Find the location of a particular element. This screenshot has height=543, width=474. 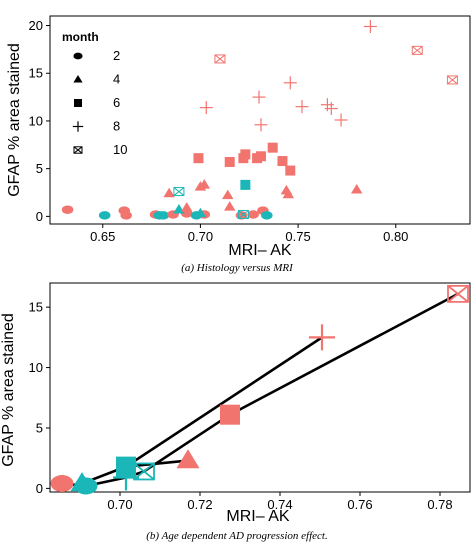

legend-label: 4 is located at coordinates (116, 79).